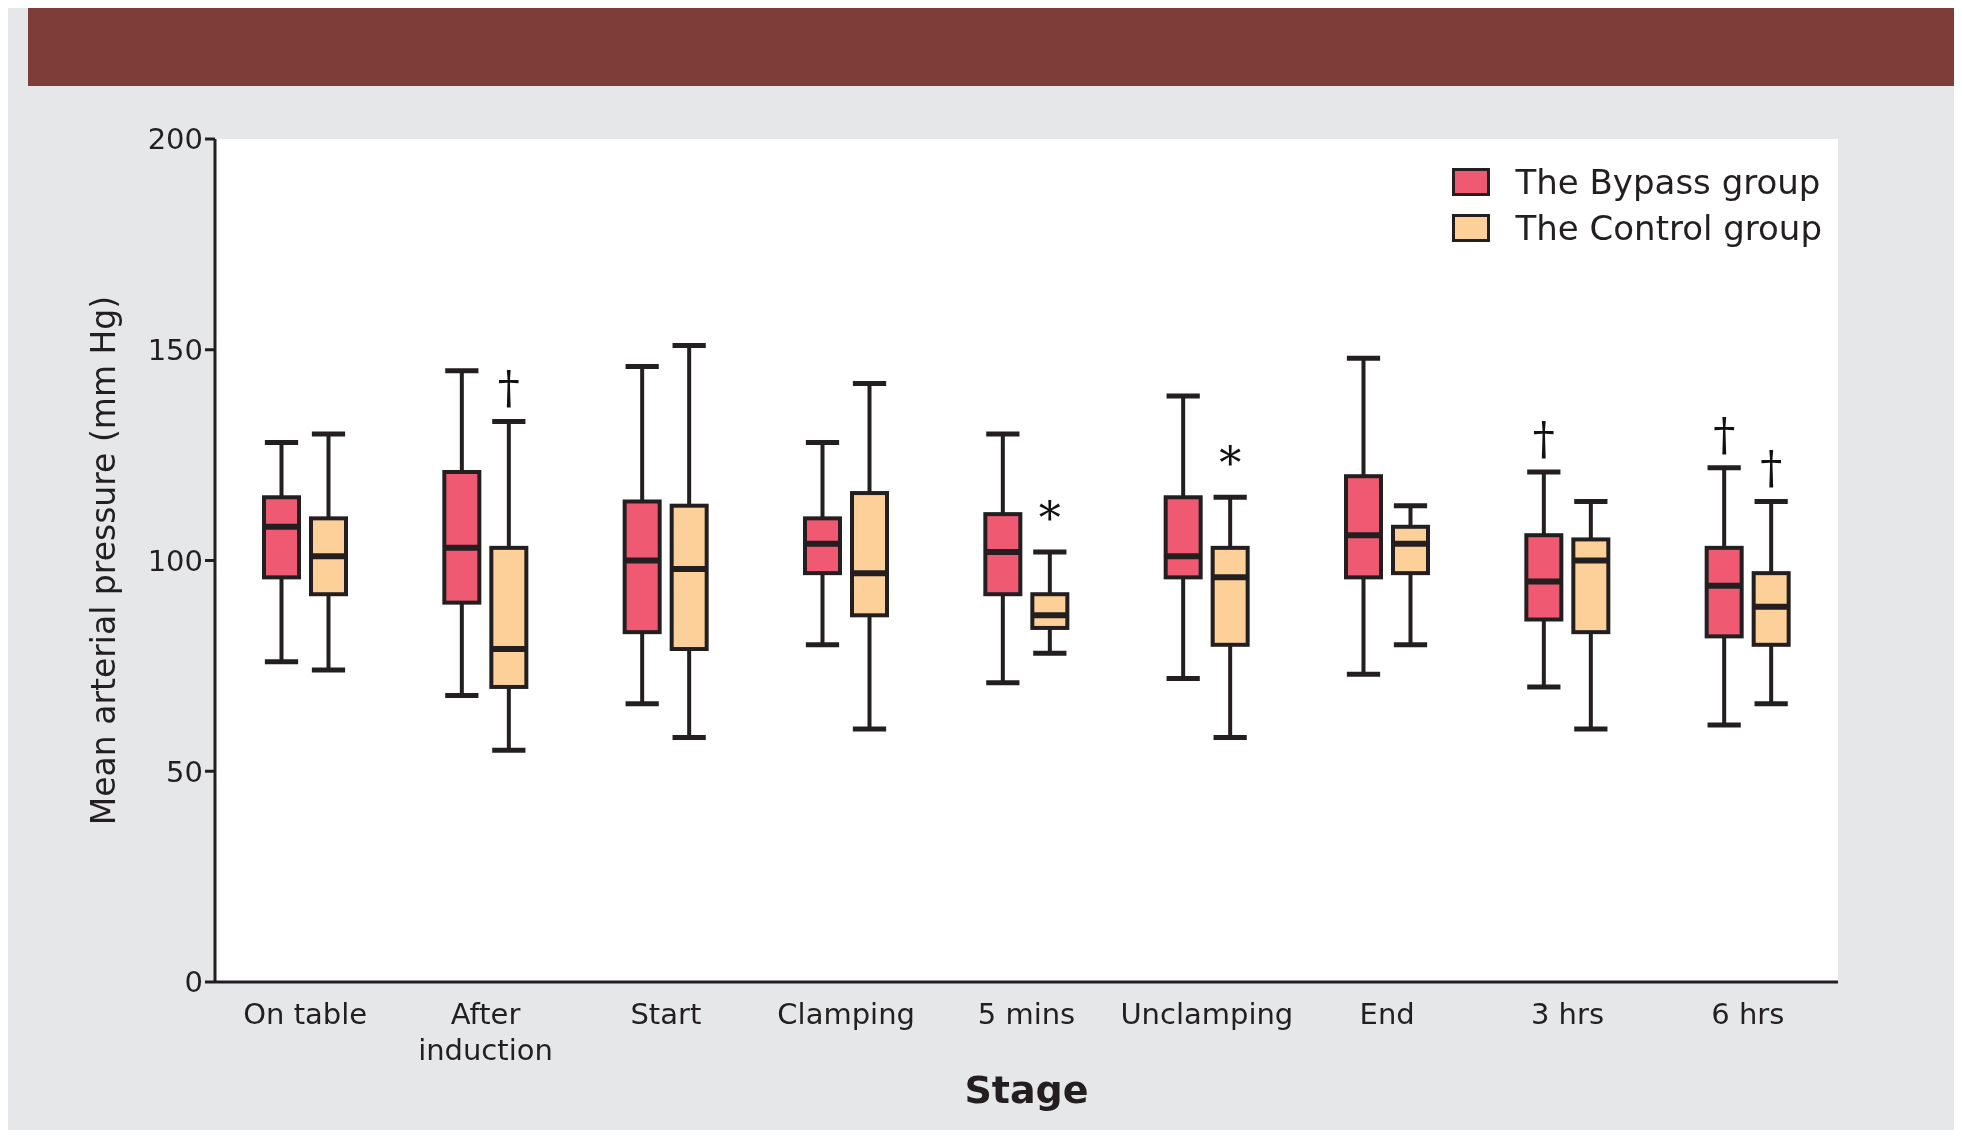 This screenshot has height=1138, width=1962. What do you see at coordinates (1387, 1014) in the screenshot?
I see `x-tick-label: End` at bounding box center [1387, 1014].